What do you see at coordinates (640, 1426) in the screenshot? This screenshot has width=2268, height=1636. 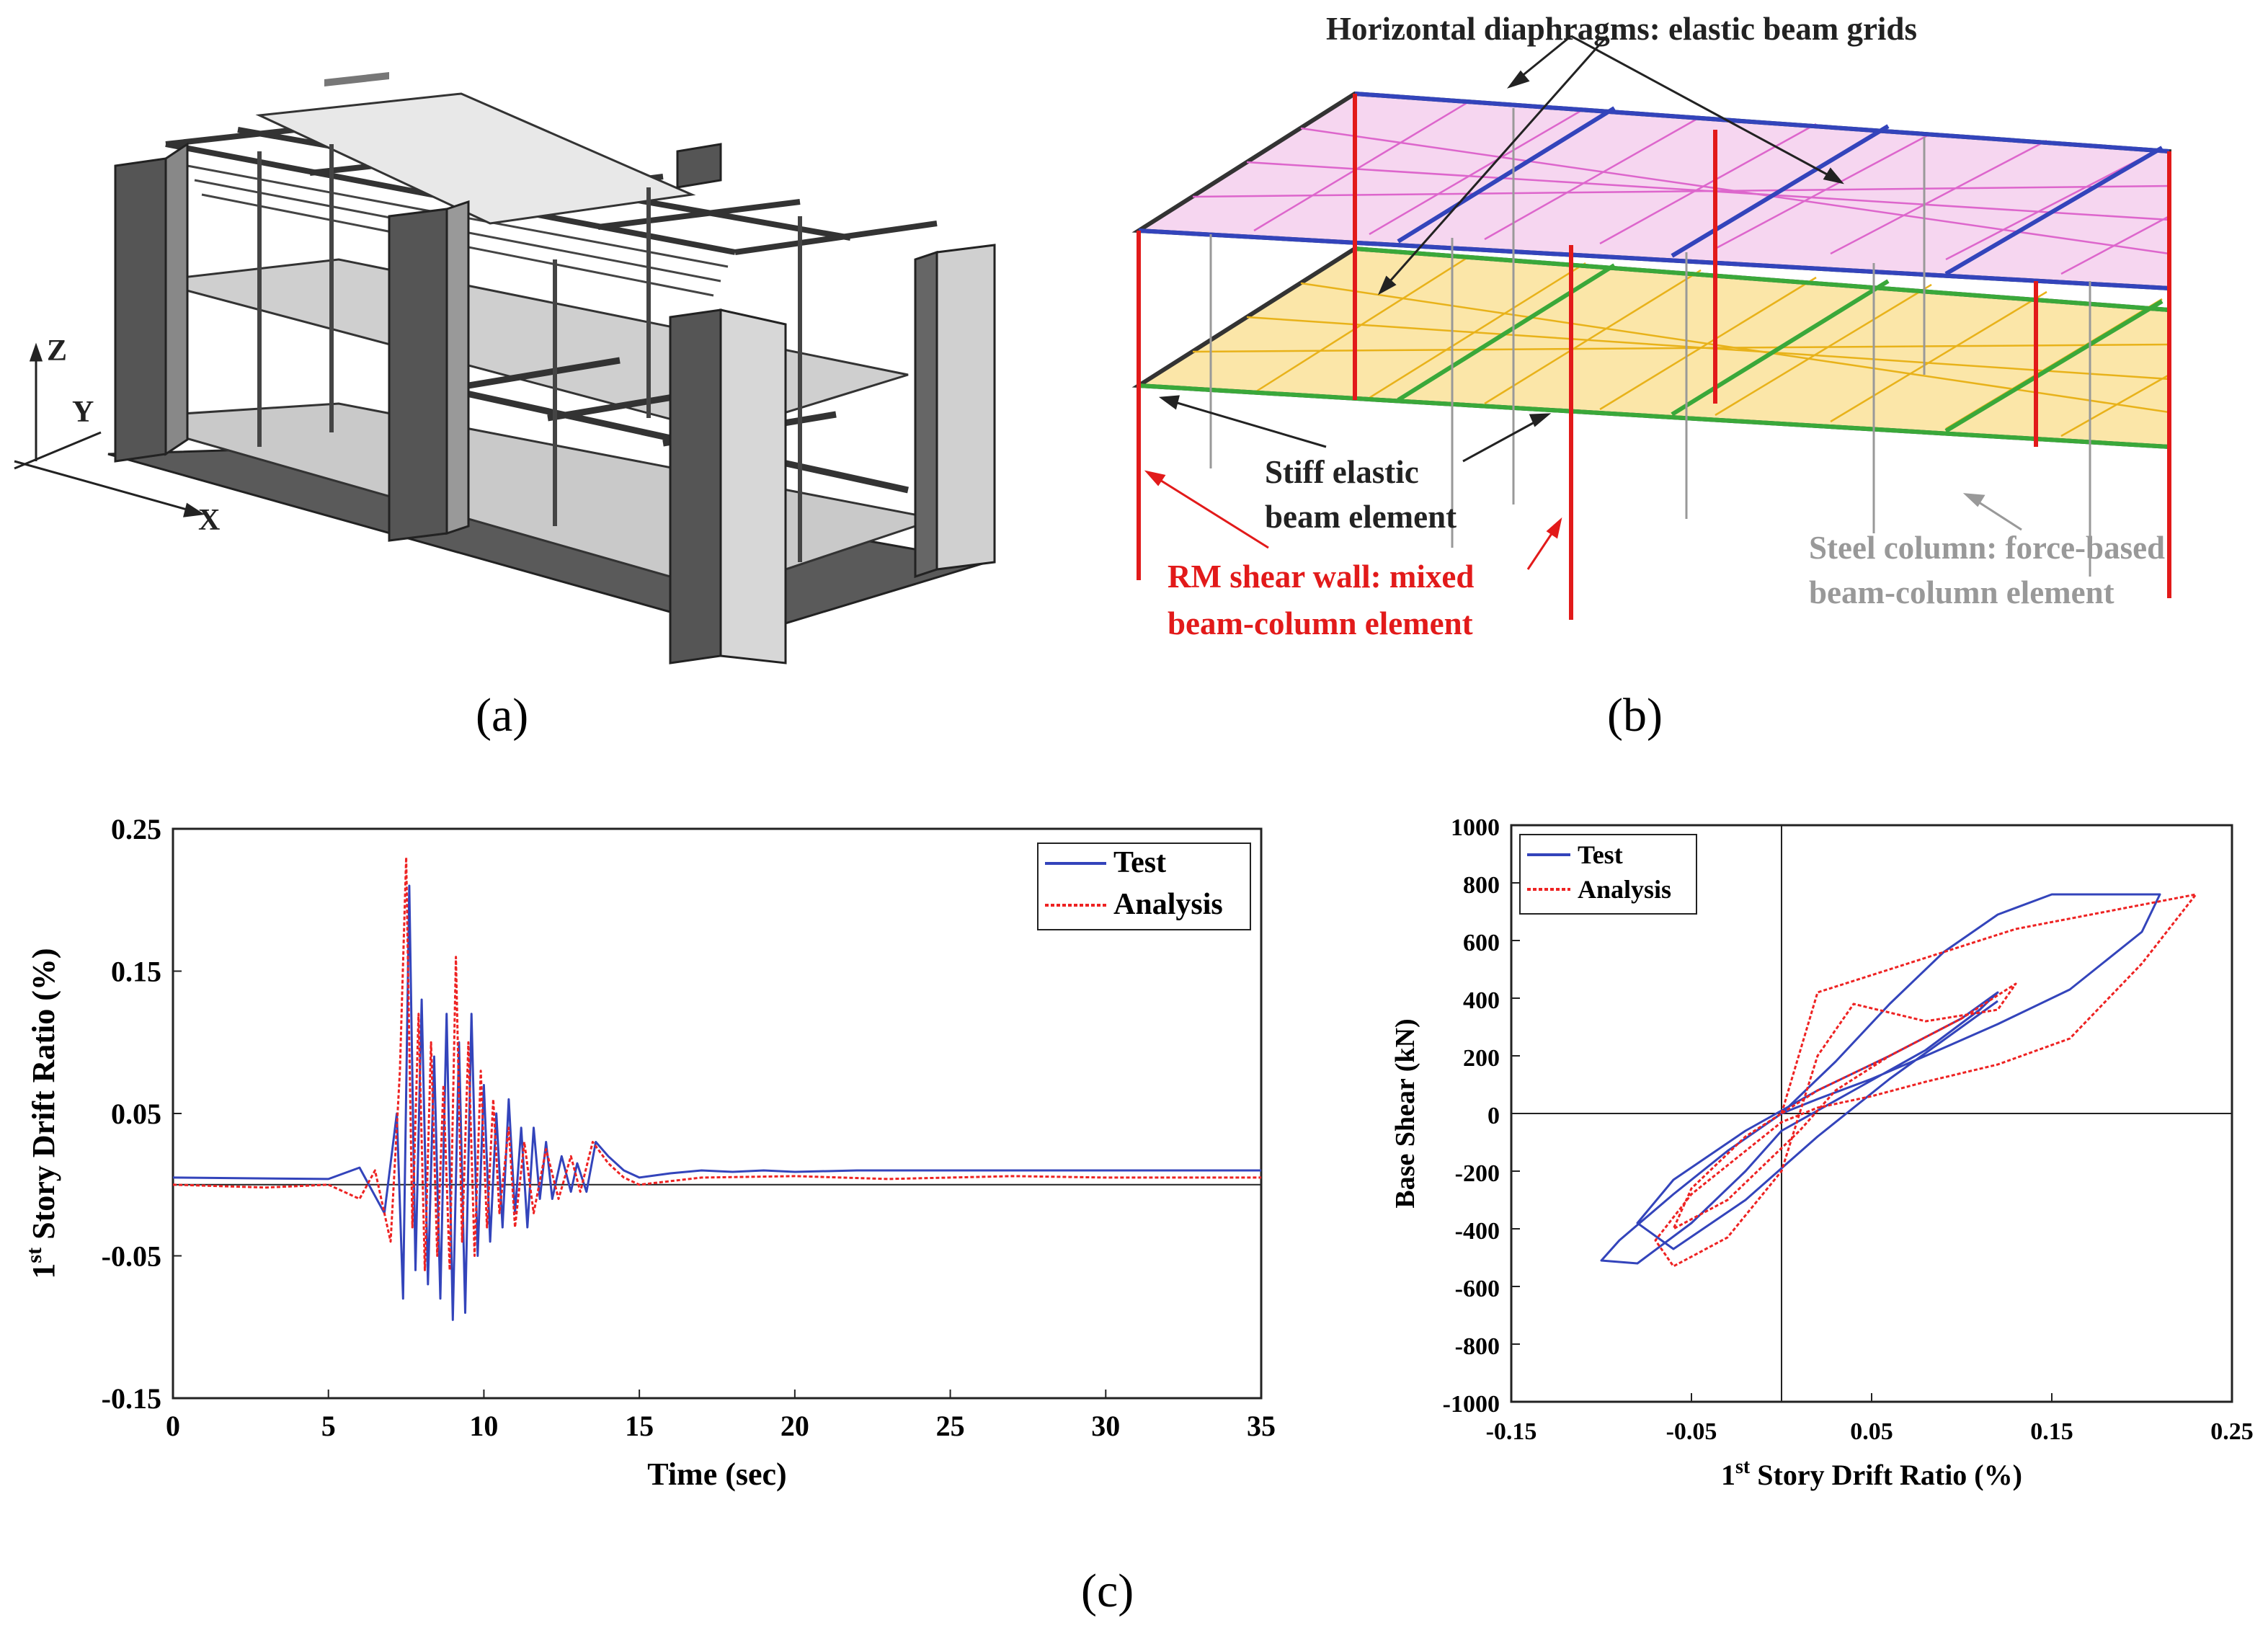 I see `x-tick-label: 15` at bounding box center [640, 1426].